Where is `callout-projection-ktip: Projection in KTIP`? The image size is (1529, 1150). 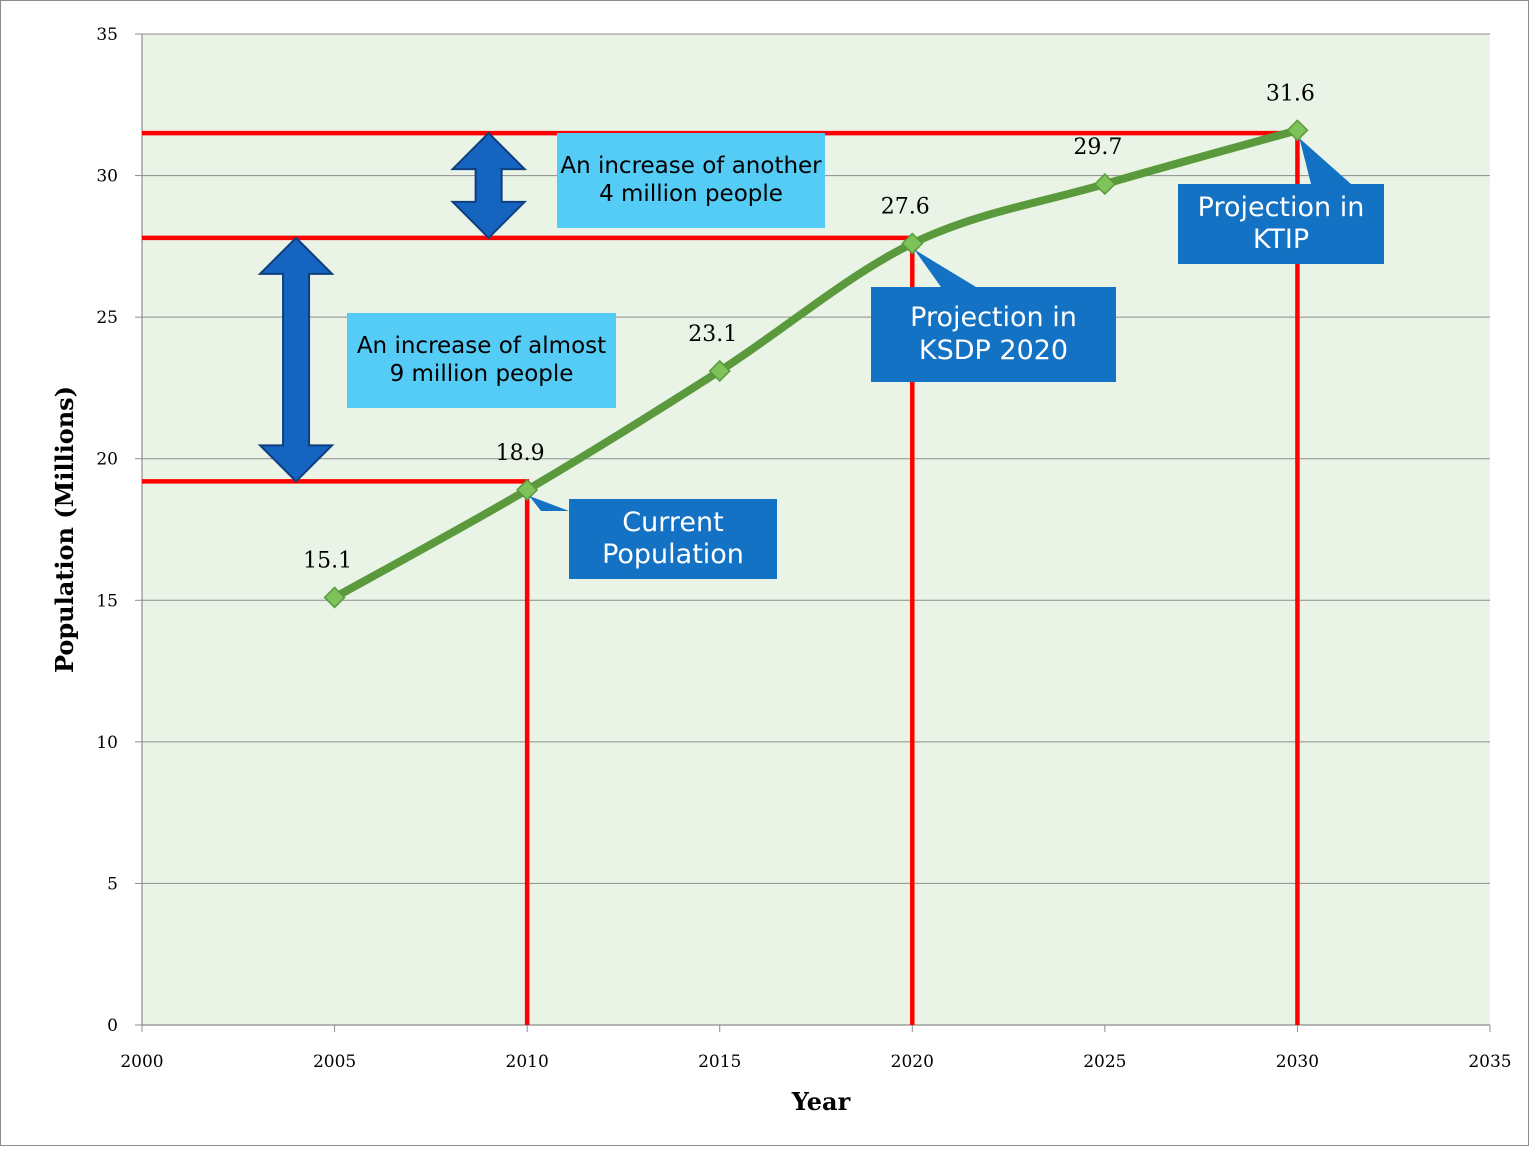 callout-projection-ktip: Projection in KTIP is located at coordinates (1281, 224).